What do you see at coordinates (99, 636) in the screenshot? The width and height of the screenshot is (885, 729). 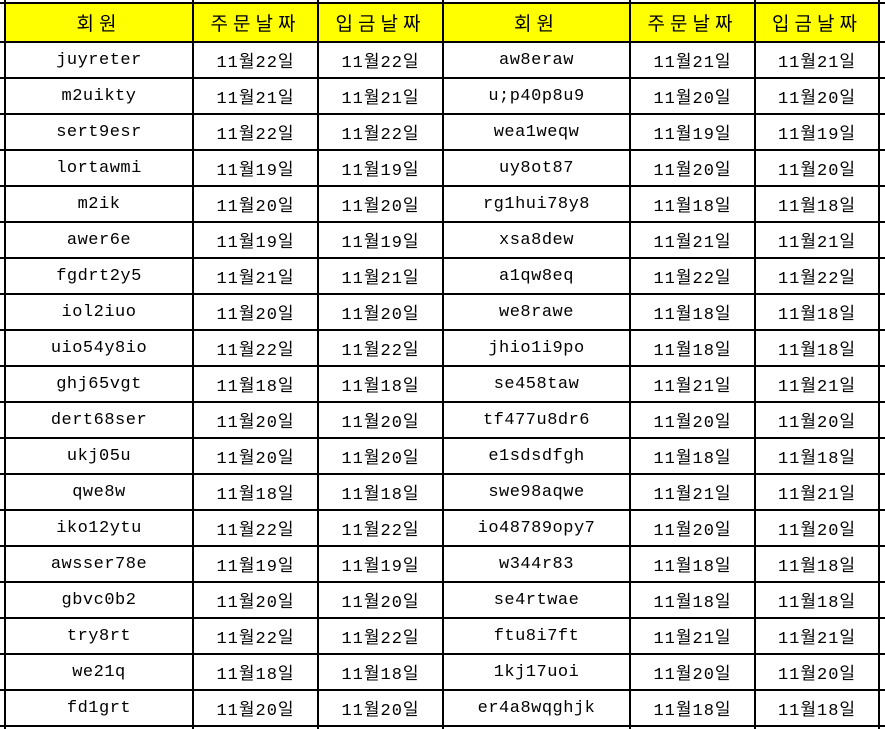 I see `member-cell: try8rt` at bounding box center [99, 636].